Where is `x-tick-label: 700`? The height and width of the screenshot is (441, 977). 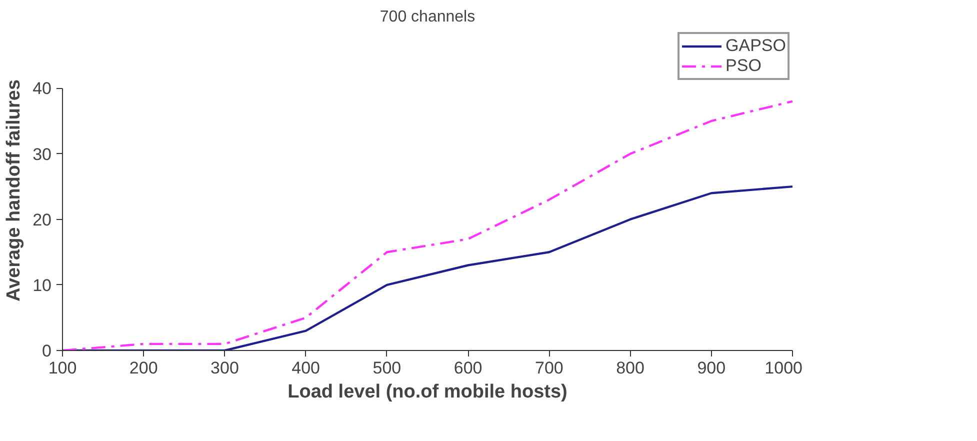
x-tick-label: 700 is located at coordinates (549, 368).